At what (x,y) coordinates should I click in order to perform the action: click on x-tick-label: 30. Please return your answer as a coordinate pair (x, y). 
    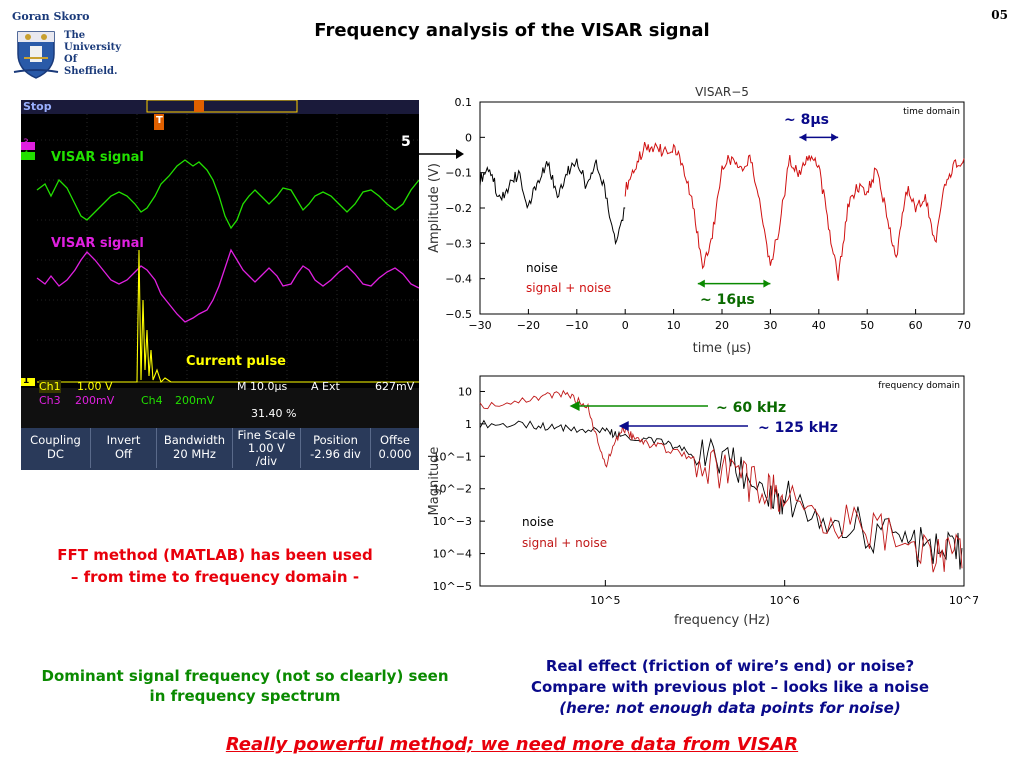
    Looking at the image, I should click on (770, 325).